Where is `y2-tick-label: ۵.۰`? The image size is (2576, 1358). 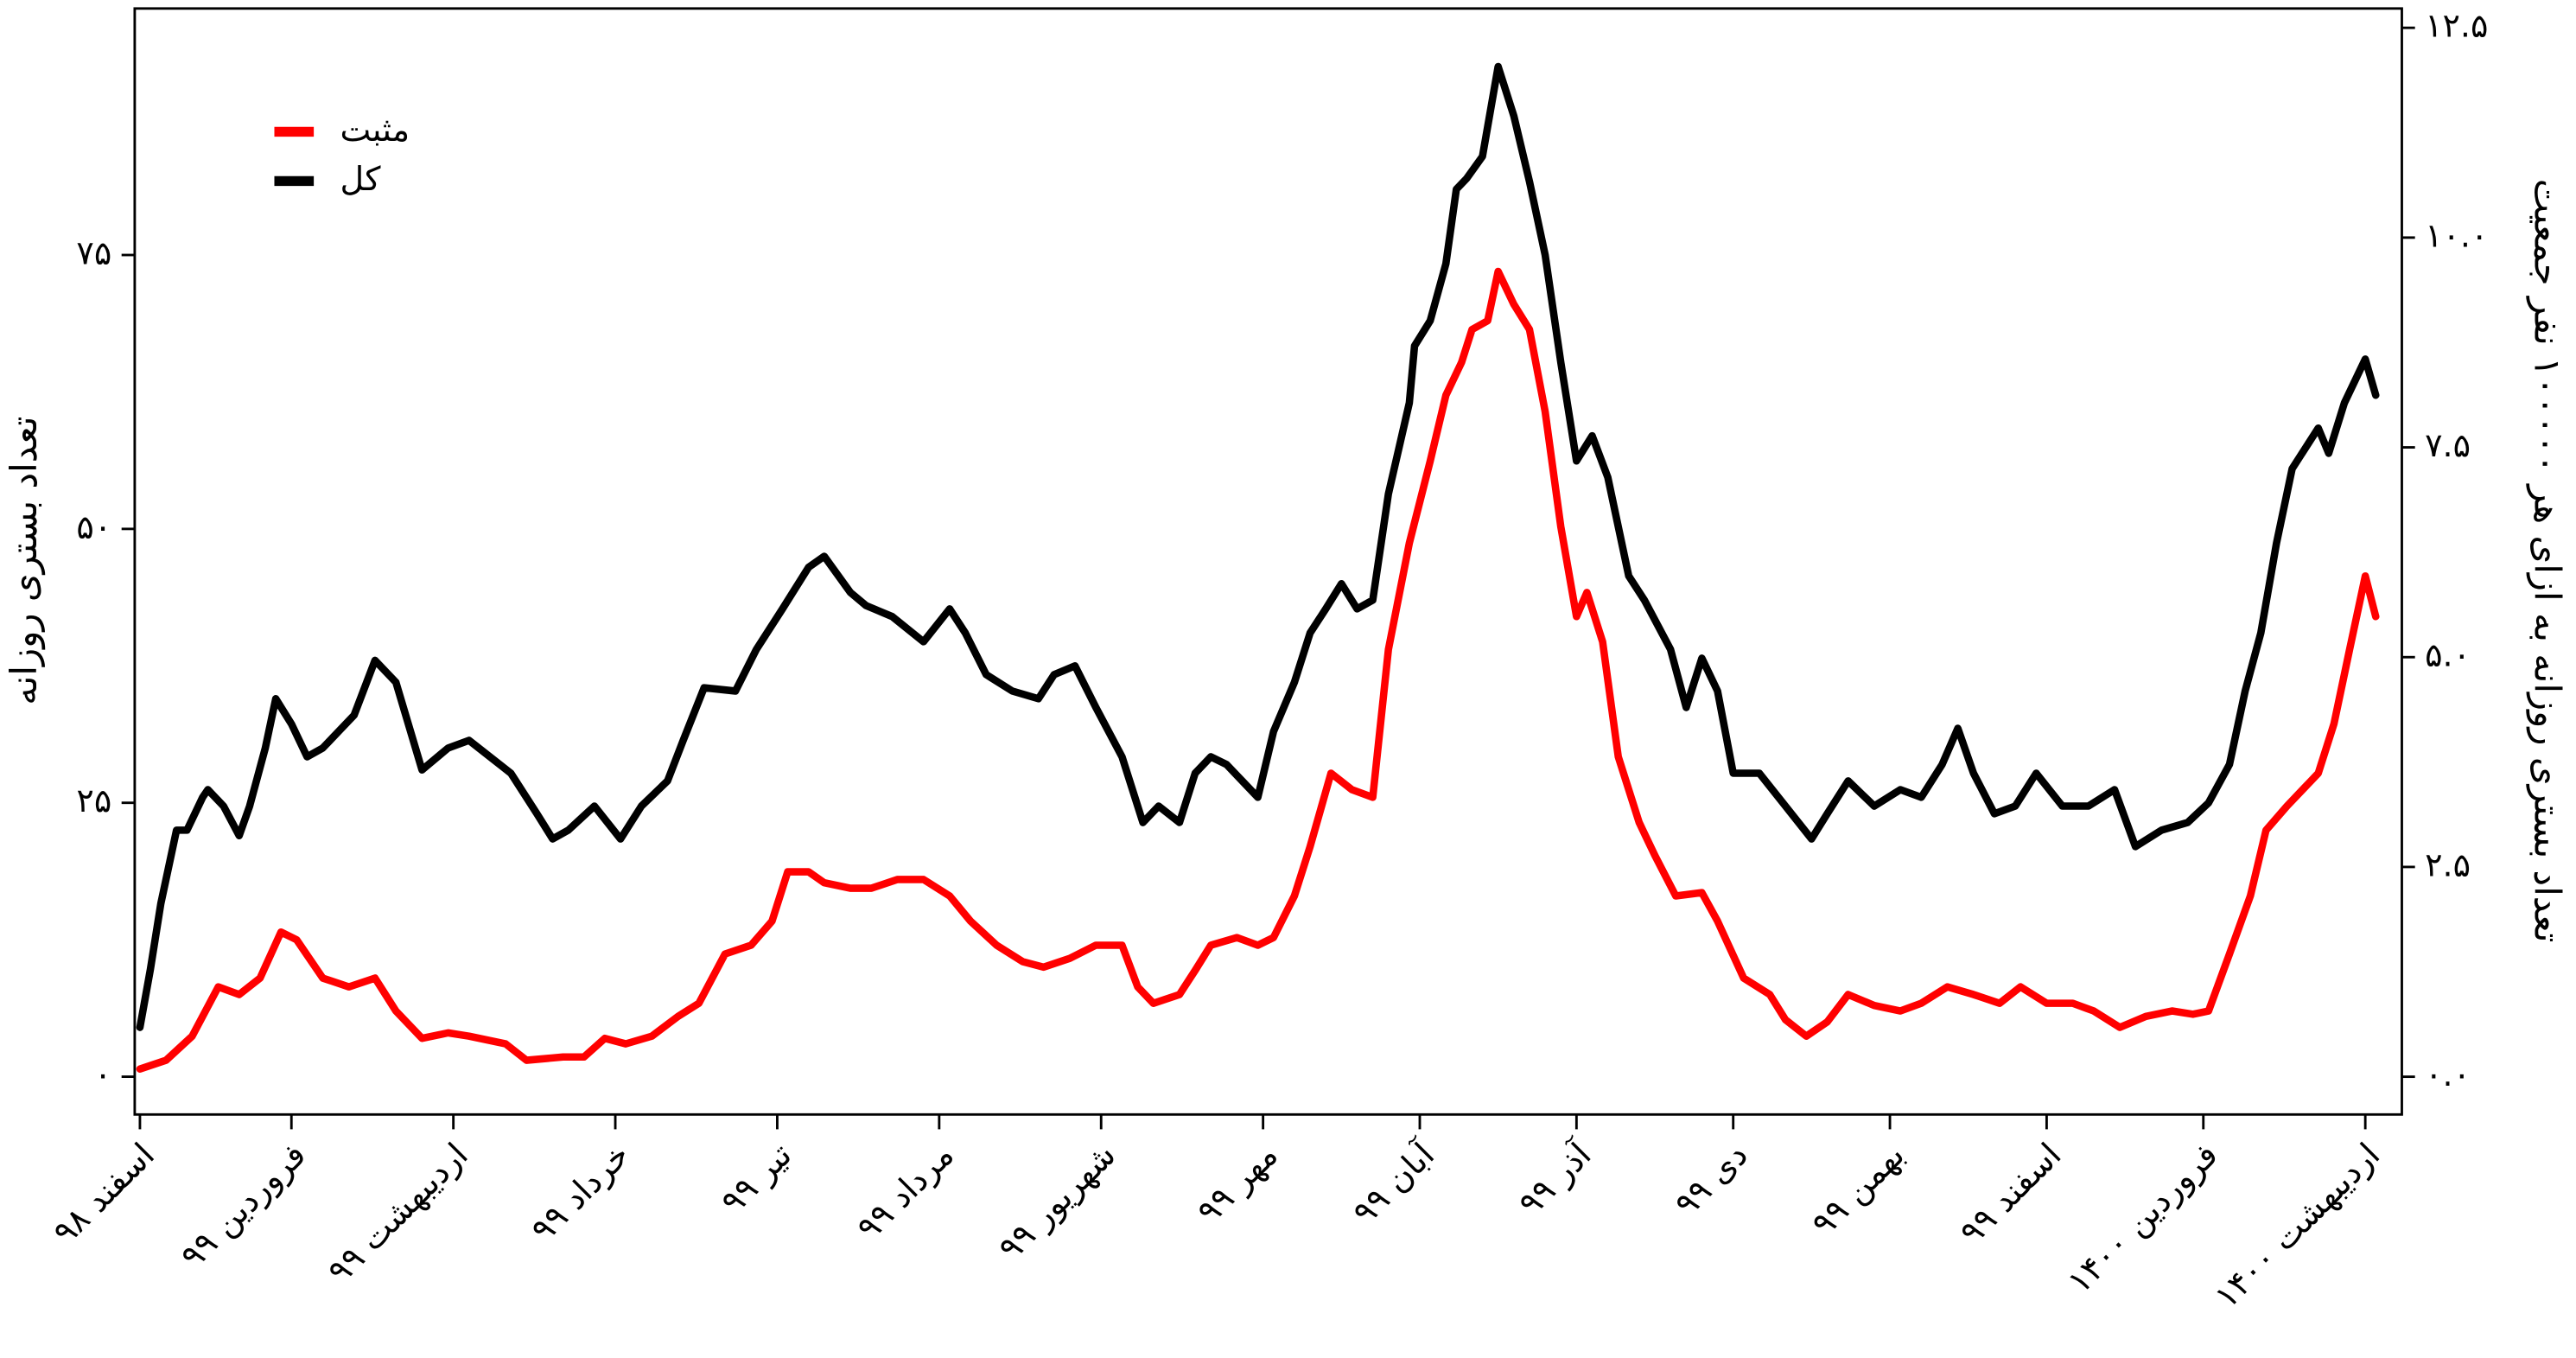 y2-tick-label: ۵.۰ is located at coordinates (2448, 655).